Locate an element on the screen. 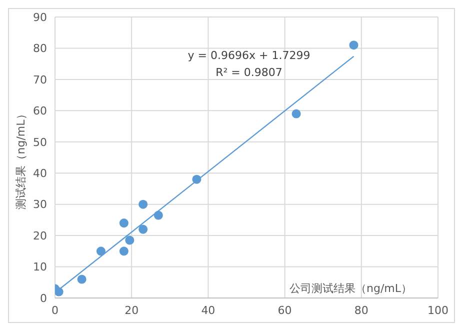 Image resolution: width=461 pixels, height=329 pixels. x-tick-label: 40 is located at coordinates (208, 310).